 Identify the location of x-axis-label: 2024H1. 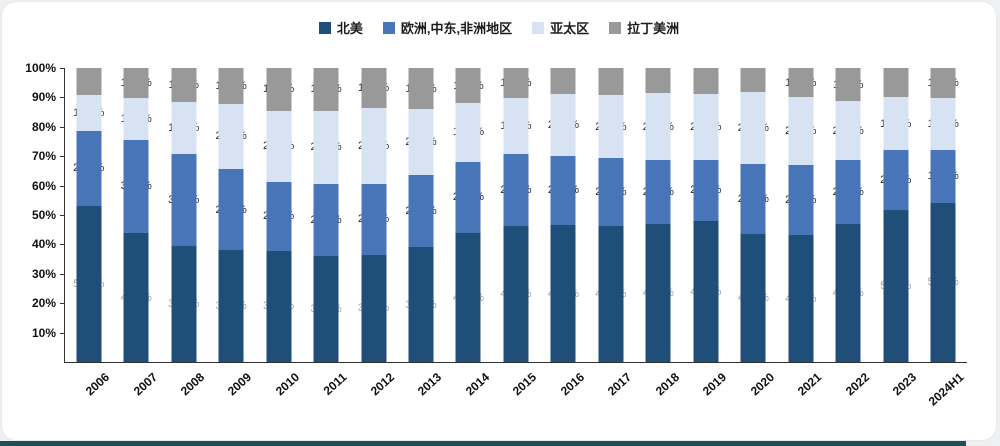
(946, 389).